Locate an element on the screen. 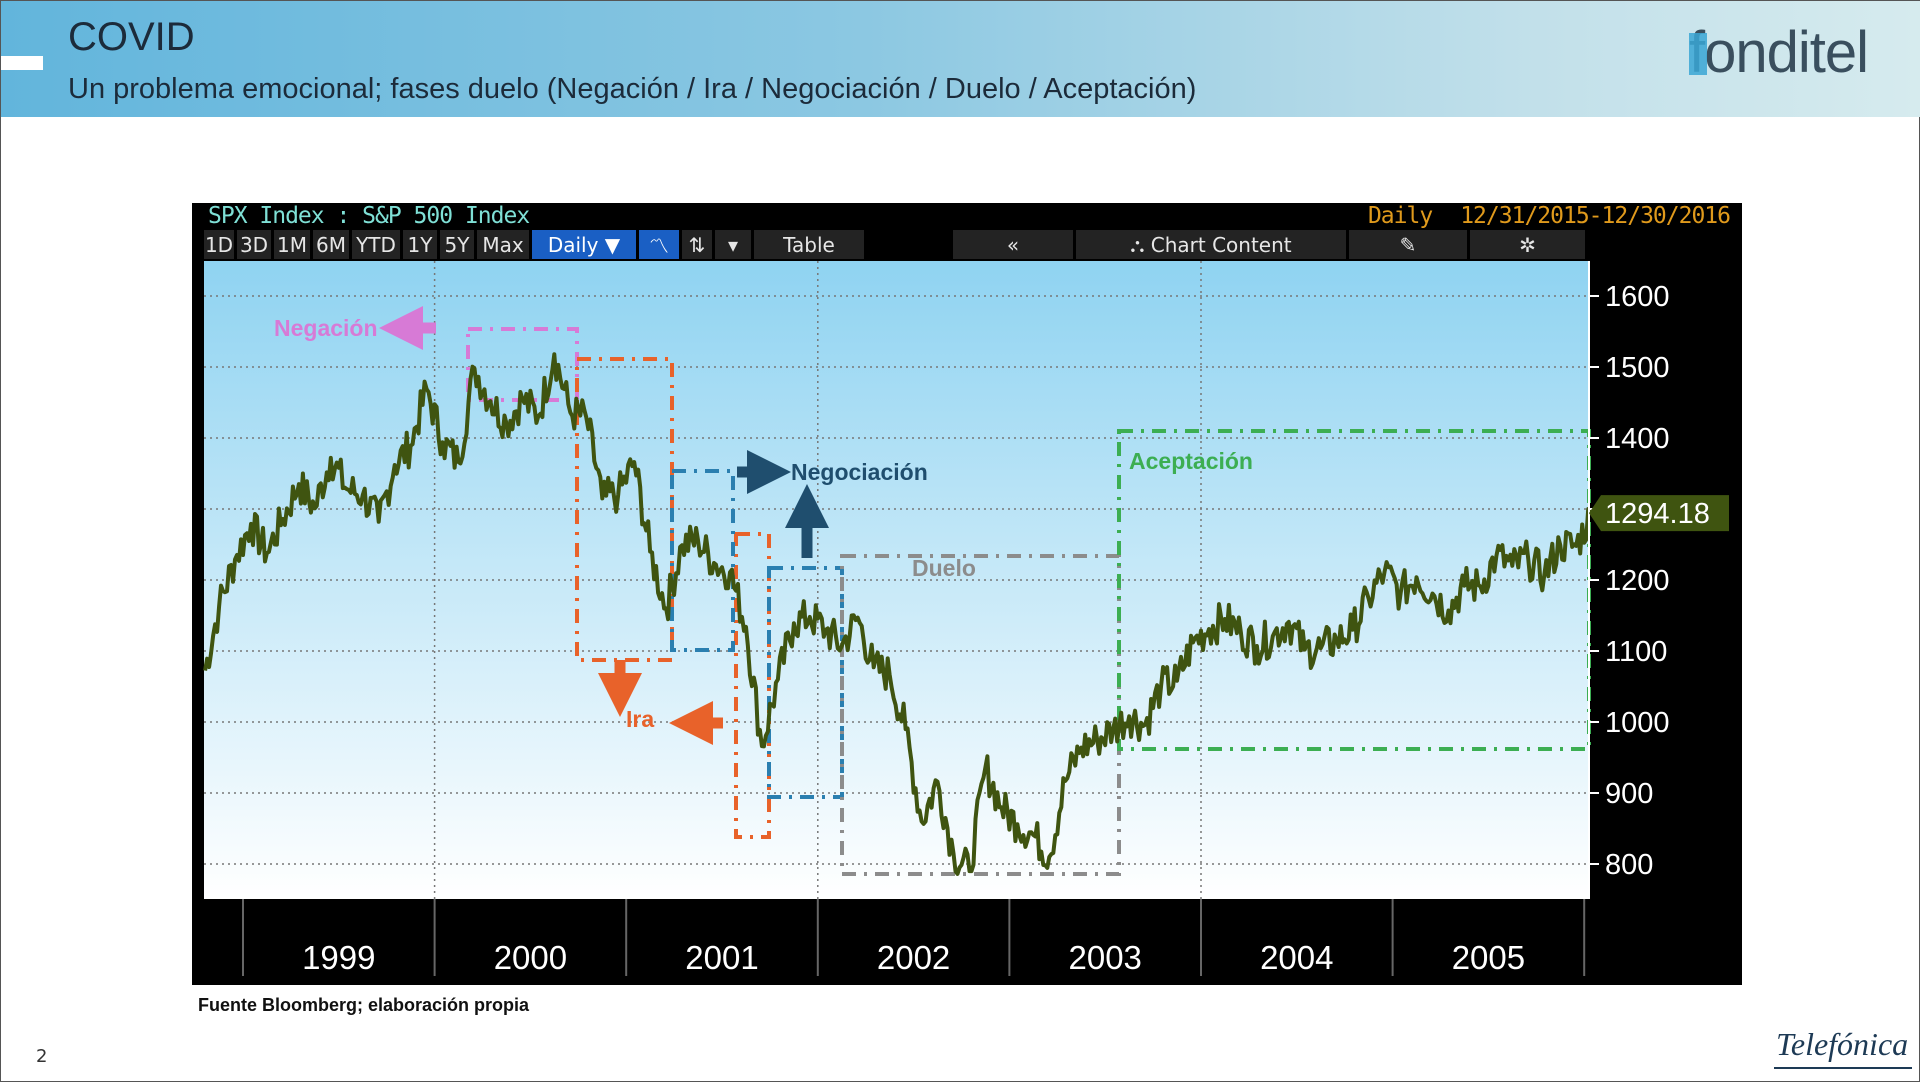 This screenshot has height=1083, width=1920. toolbar-button-9: 〽 is located at coordinates (659, 244).